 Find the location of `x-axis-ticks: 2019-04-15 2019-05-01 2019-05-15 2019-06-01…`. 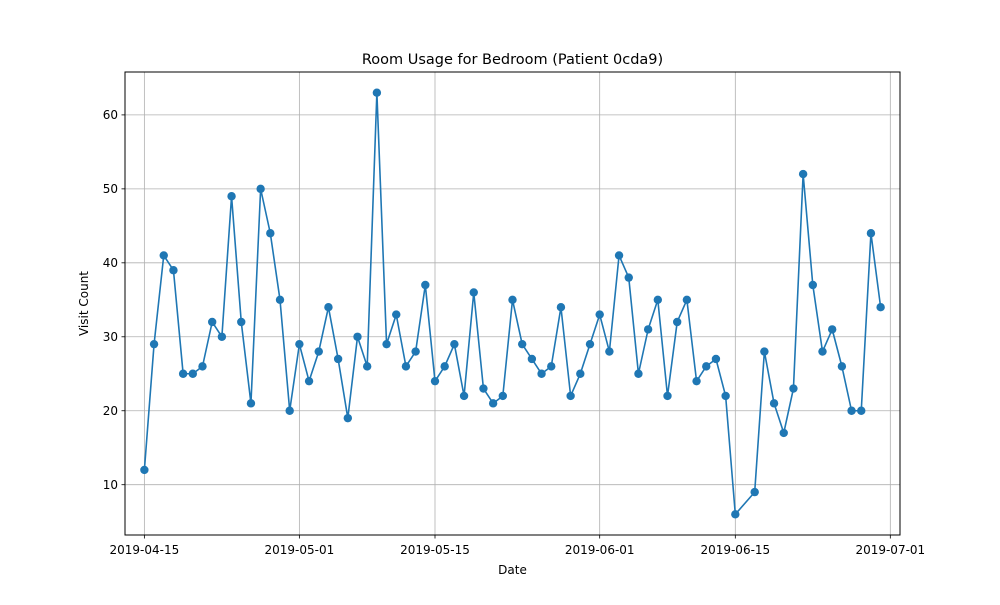

x-axis-ticks: 2019-04-15 2019-05-01 2019-05-15 2019-06-01… is located at coordinates (517, 546).